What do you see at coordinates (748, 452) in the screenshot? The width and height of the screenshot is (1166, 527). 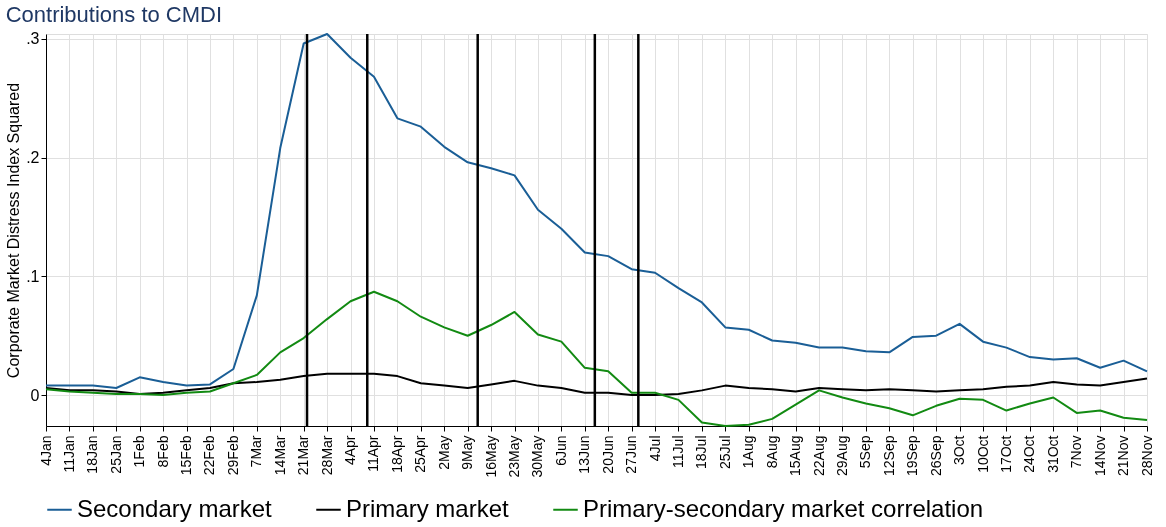 I see `x-tick-label: 1Aug` at bounding box center [748, 452].